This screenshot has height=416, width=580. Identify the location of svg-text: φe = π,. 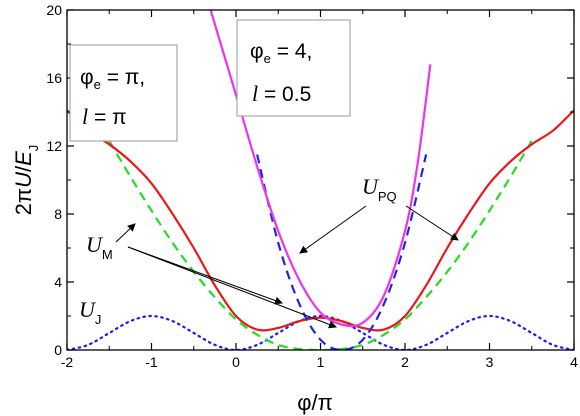
(112, 79).